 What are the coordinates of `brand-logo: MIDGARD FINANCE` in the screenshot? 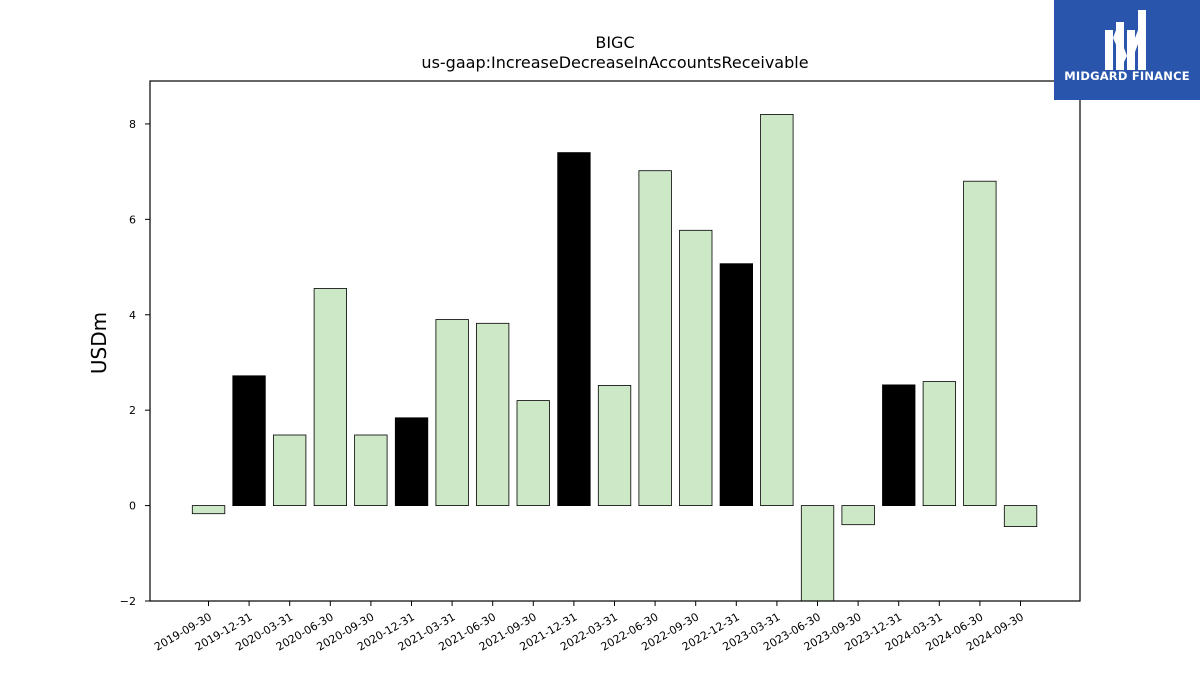 It's located at (1127, 50).